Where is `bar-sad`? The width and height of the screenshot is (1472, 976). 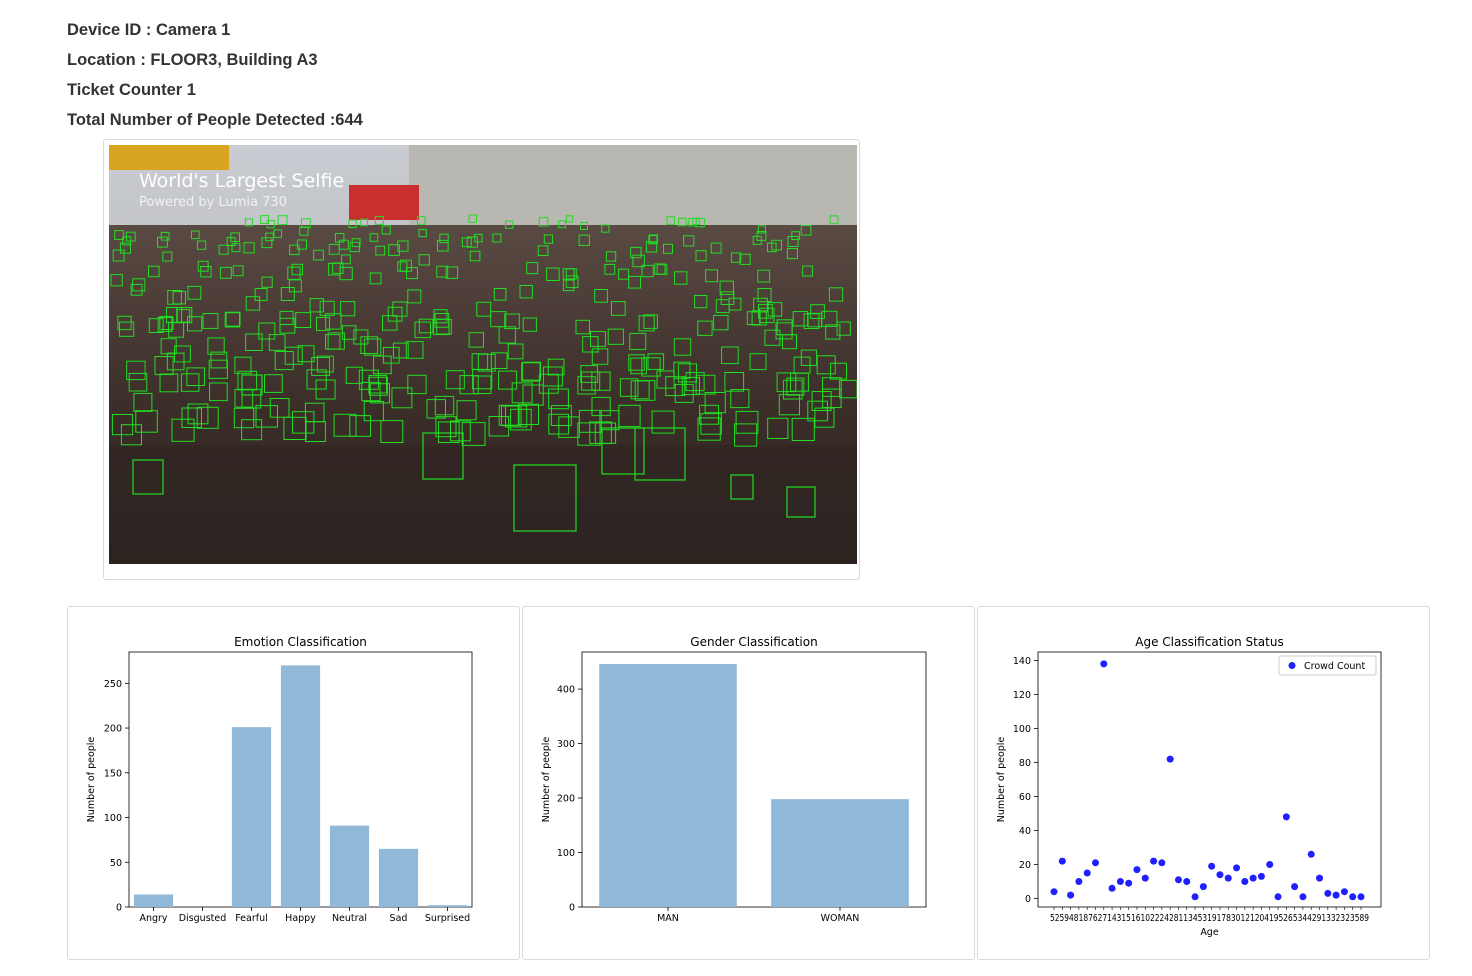 bar-sad is located at coordinates (398, 877).